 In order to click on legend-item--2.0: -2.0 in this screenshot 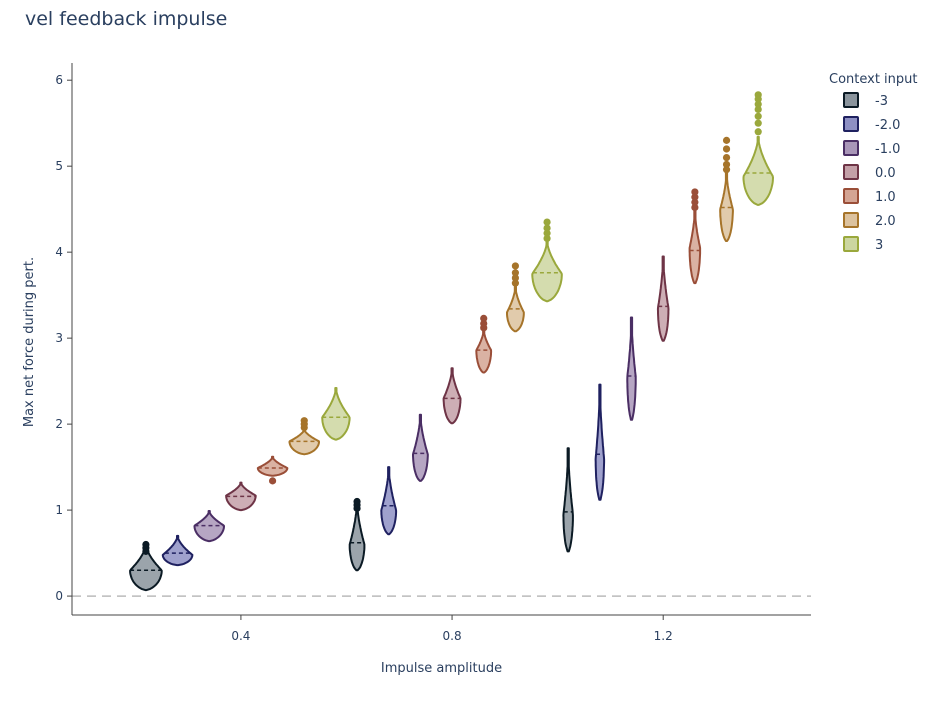, I will do `click(871, 124)`.